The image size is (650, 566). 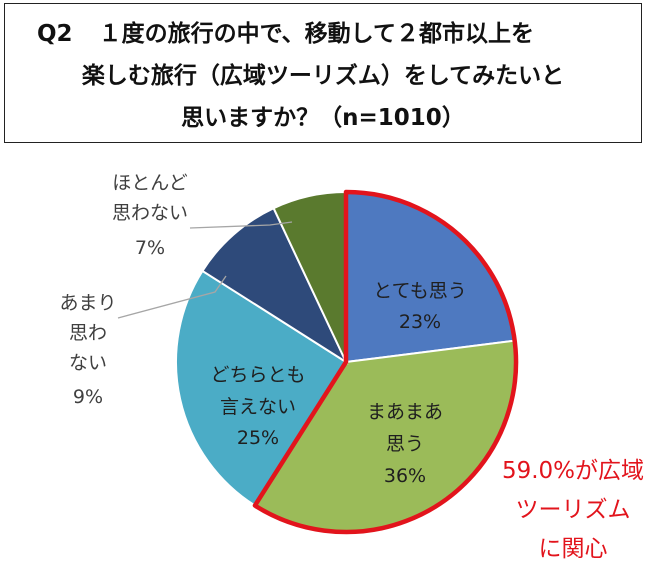 I want to click on slice-value-amari: 9%, so click(x=88, y=397).